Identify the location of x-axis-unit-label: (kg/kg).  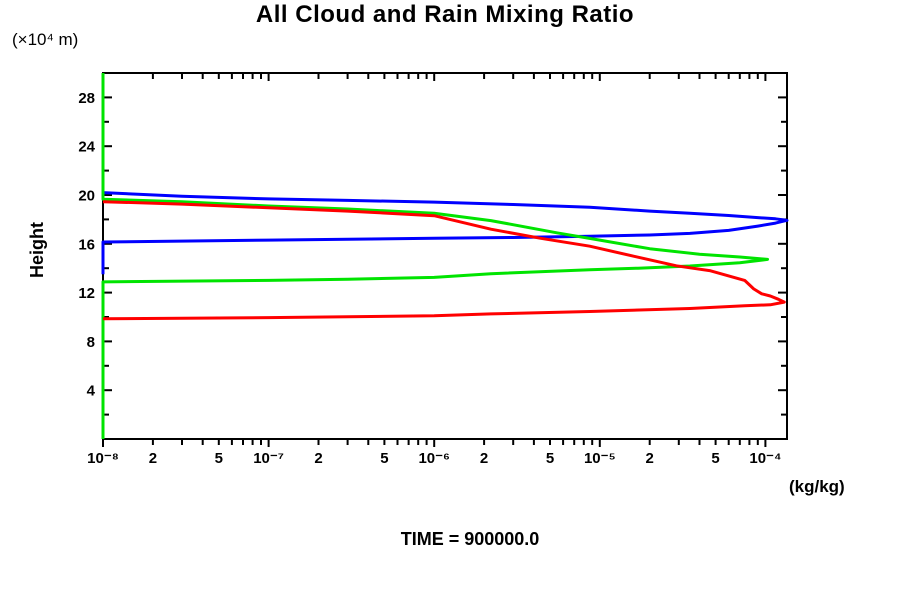
(817, 486).